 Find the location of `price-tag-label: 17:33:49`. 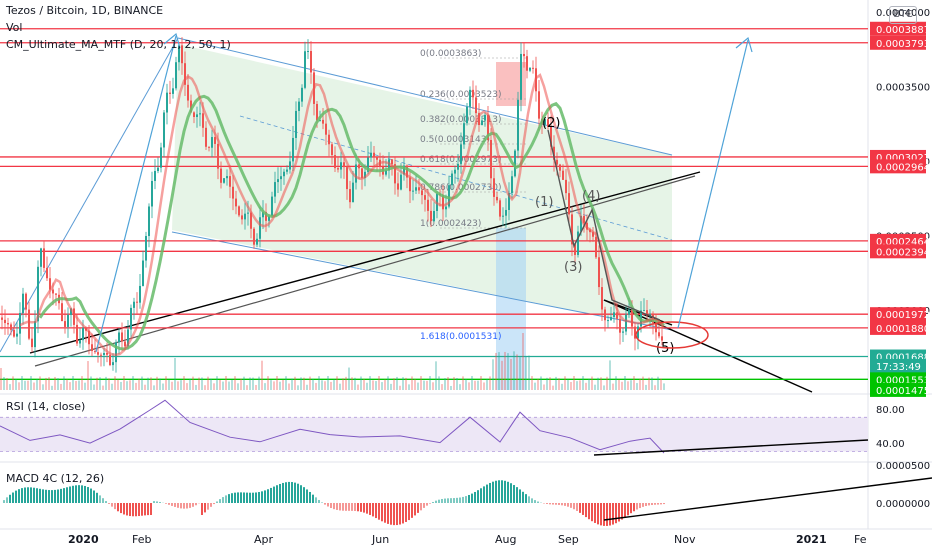

price-tag-label: 17:33:49 is located at coordinates (898, 367).